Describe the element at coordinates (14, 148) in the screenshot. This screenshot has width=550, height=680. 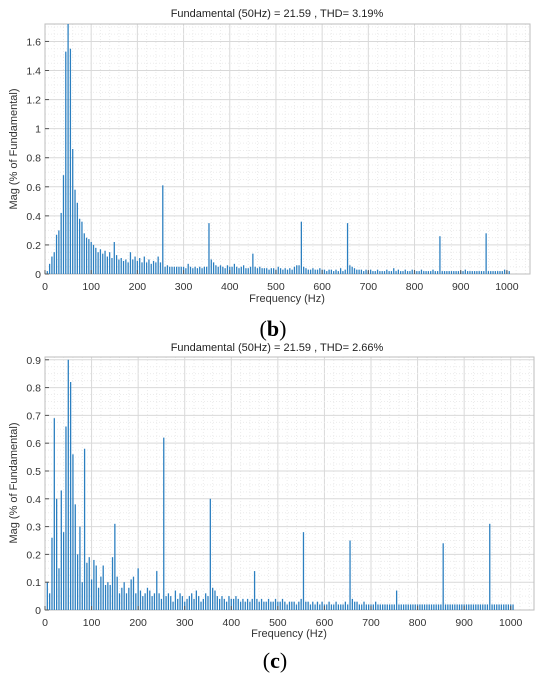
I see `panel-b-ylabel: Mag (% of Fundamental)` at that location.